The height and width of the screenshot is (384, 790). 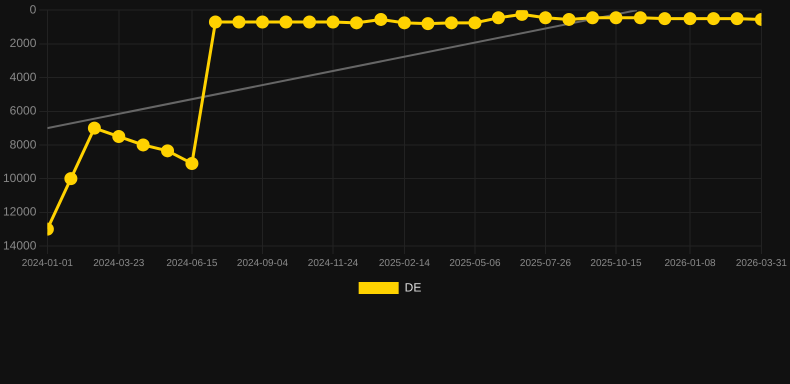 What do you see at coordinates (23, 43) in the screenshot?
I see `y-tick-label: 2000` at bounding box center [23, 43].